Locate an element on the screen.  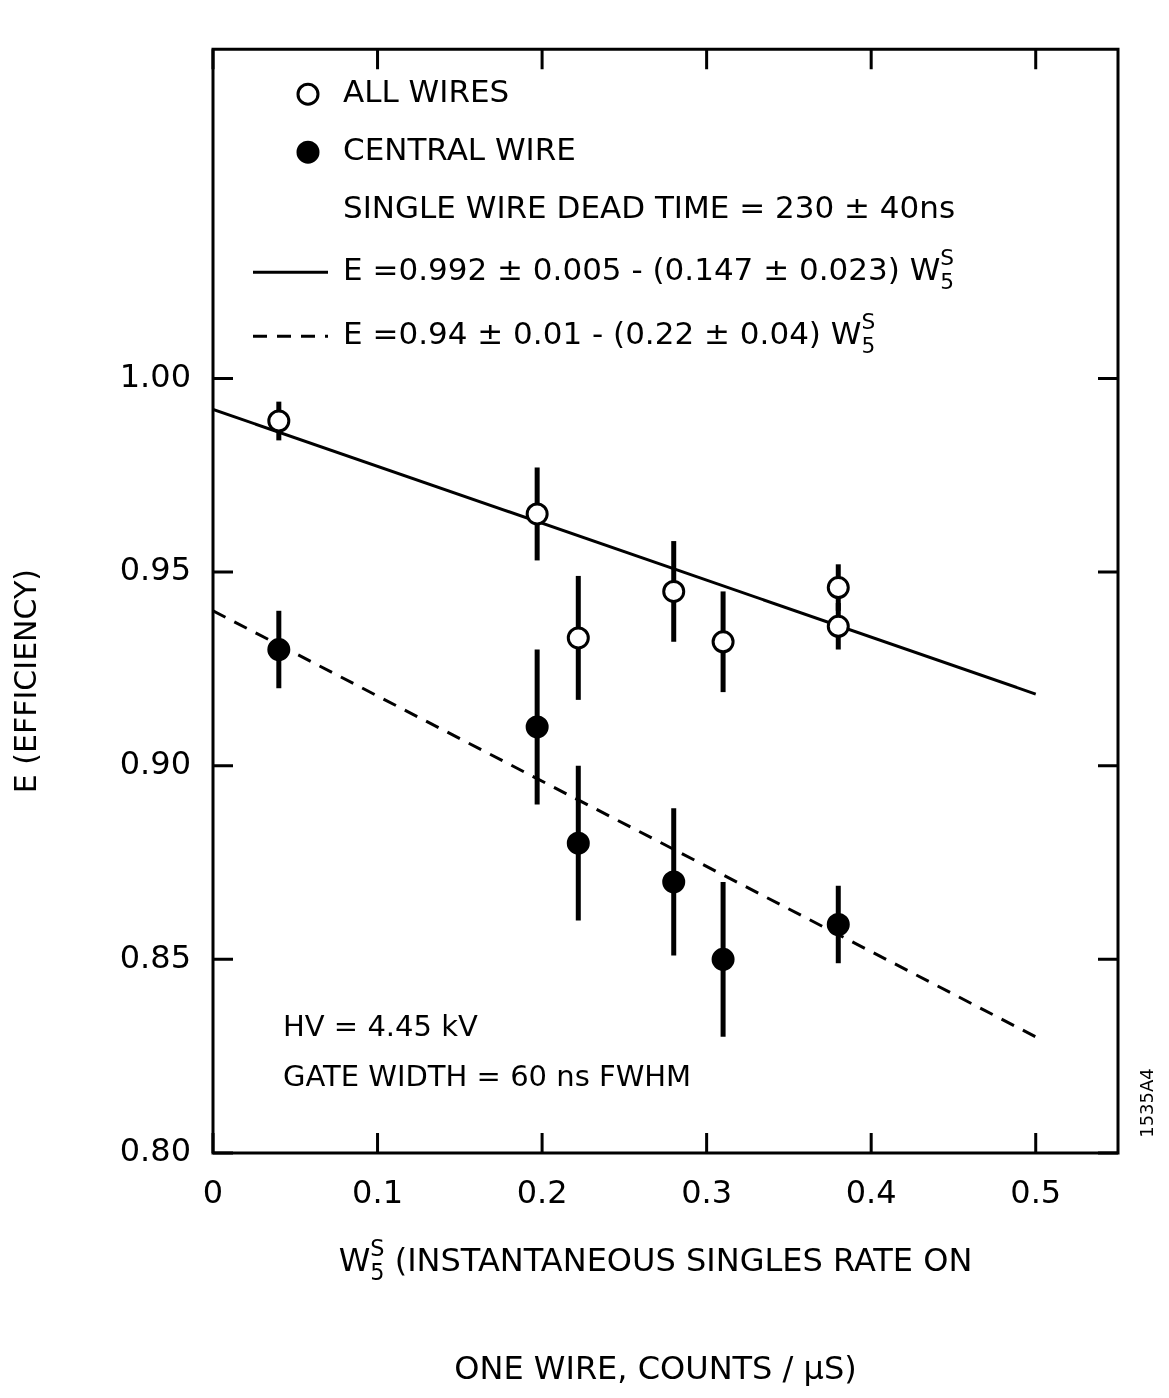
x-tick-label: 0.5 is located at coordinates (1036, 1191).